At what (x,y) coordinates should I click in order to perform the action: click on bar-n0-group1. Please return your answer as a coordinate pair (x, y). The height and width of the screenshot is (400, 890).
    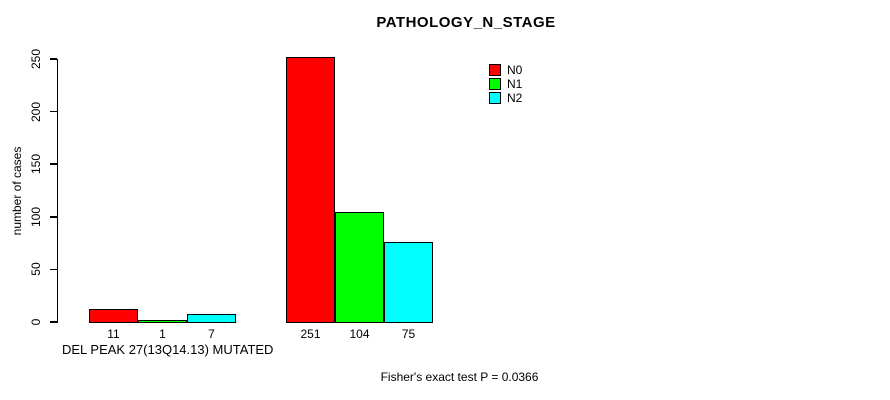
    Looking at the image, I should click on (113, 316).